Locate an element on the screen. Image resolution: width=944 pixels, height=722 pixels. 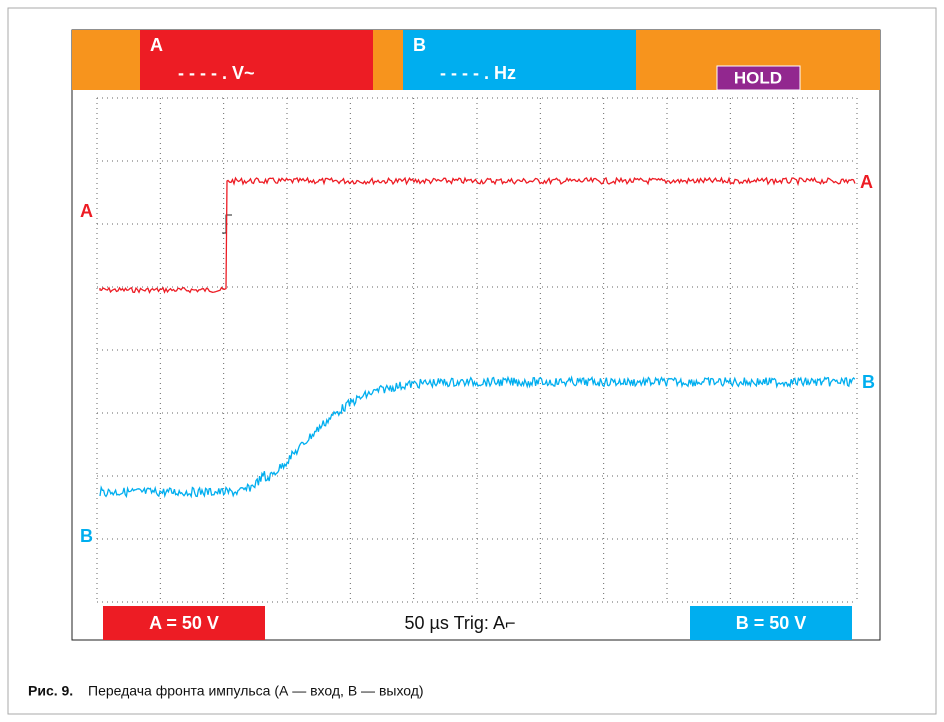
hold: HOLD is located at coordinates (758, 77).